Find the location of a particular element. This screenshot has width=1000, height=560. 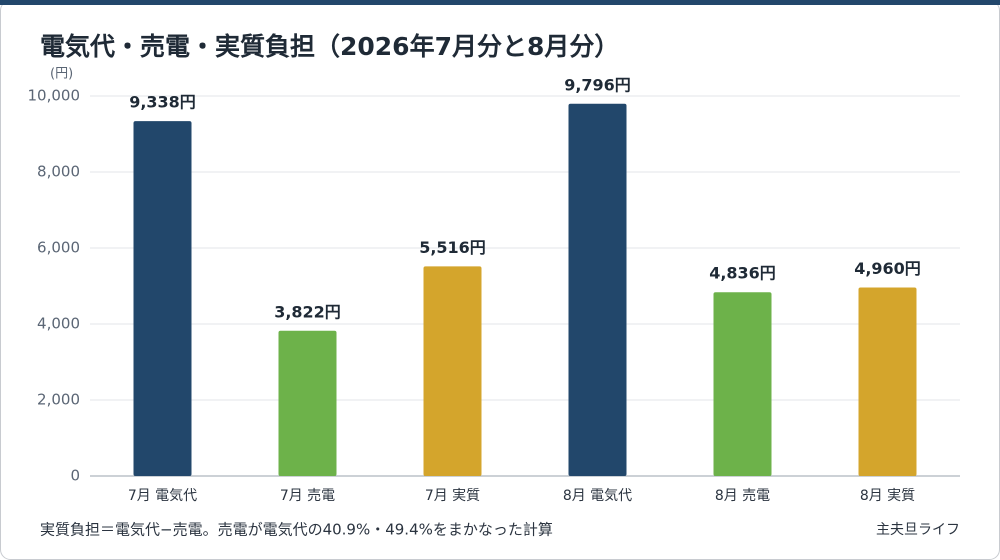

data-label: 9,338円 is located at coordinates (162, 102).